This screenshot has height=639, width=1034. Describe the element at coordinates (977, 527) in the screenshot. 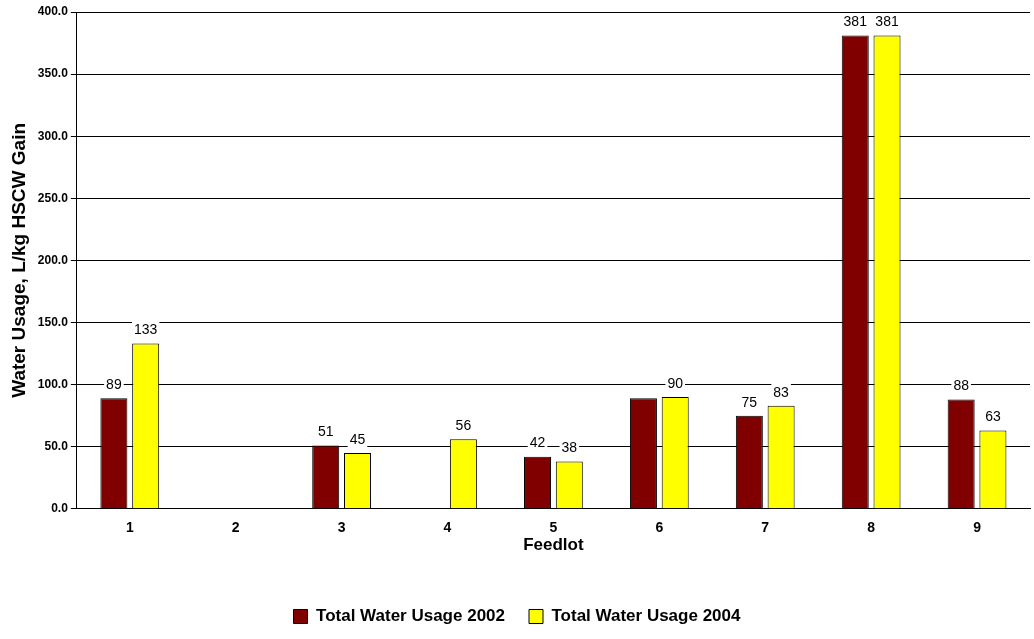

I see `x-tick-label: 9` at that location.